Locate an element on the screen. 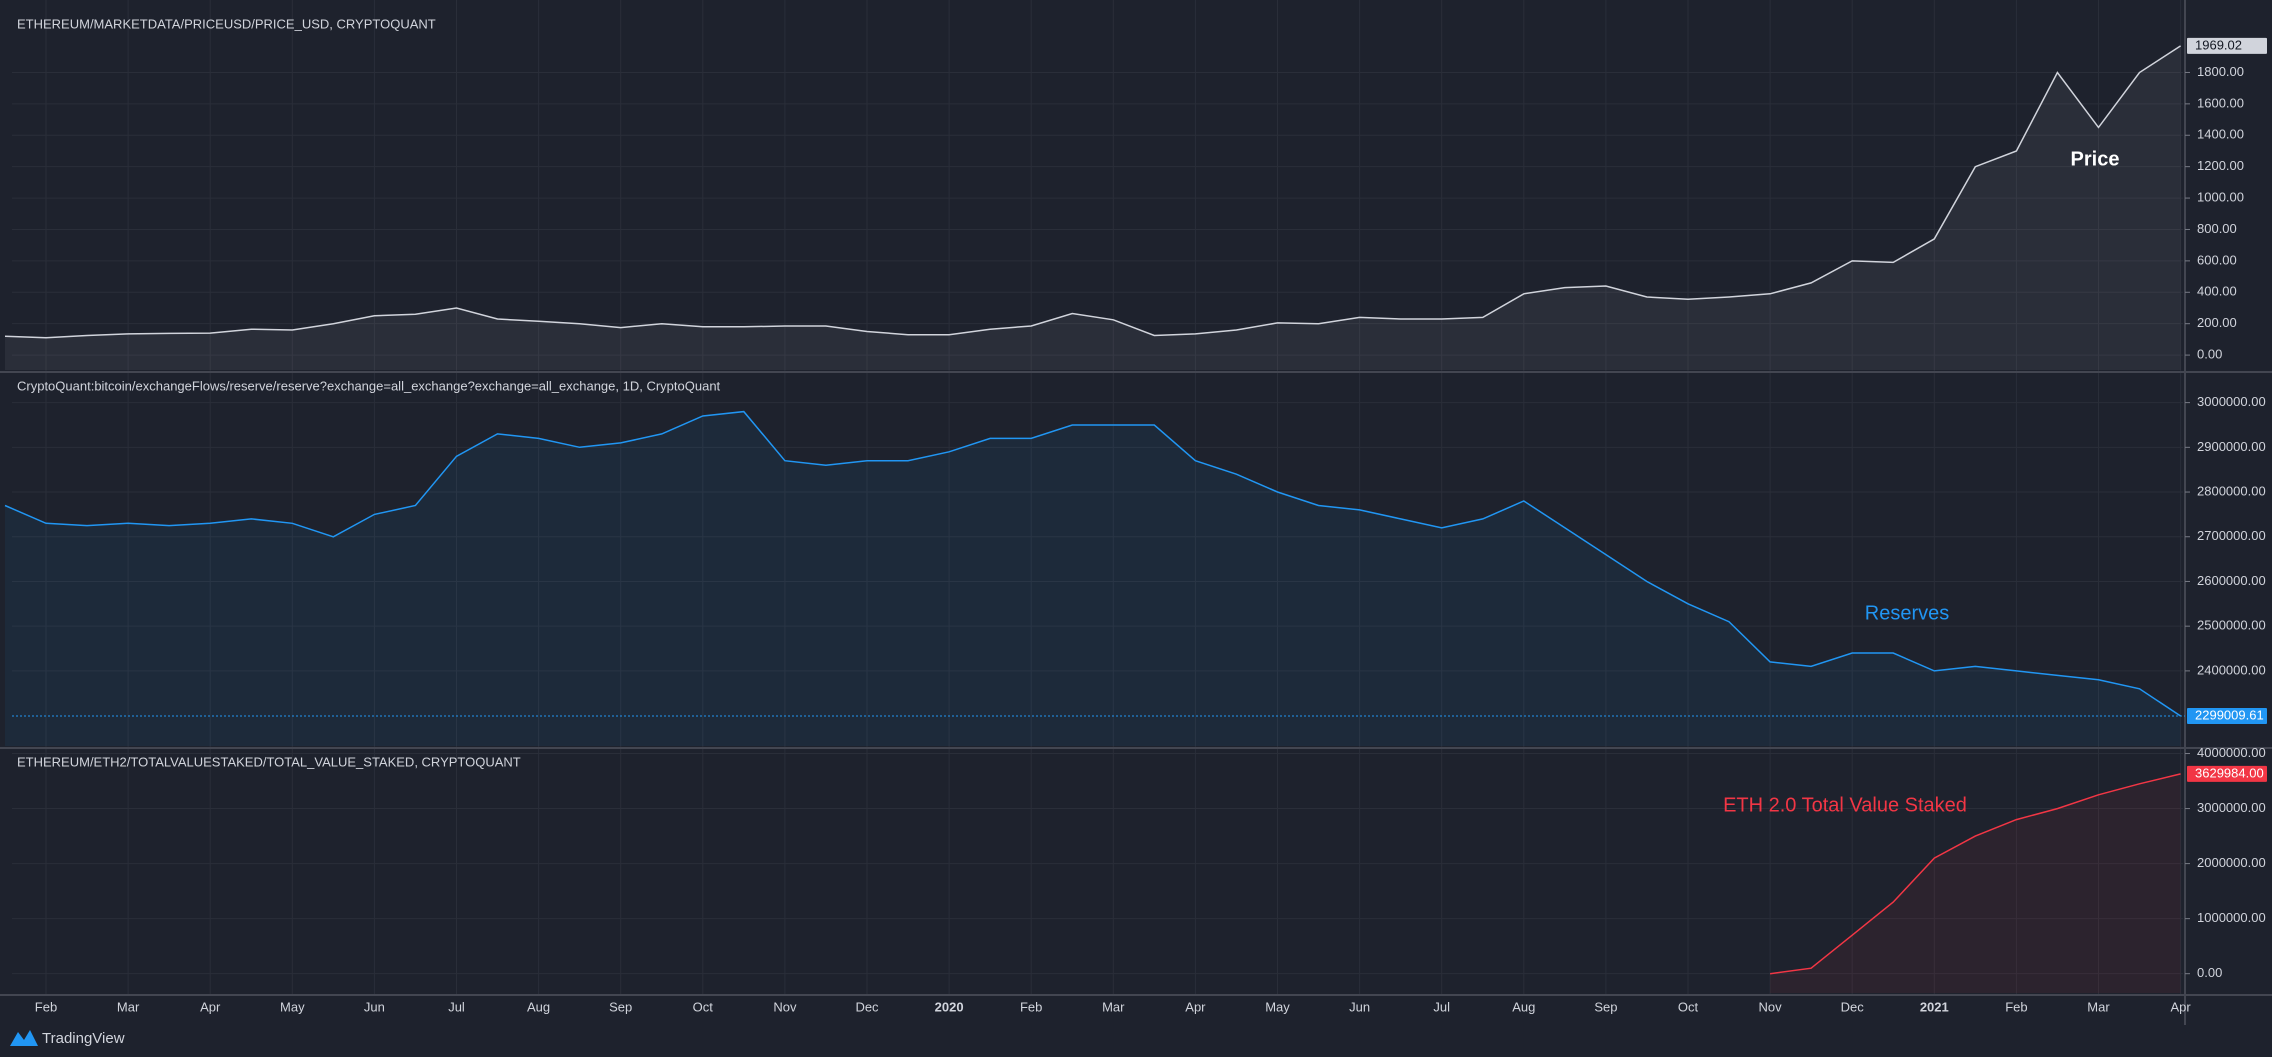  brand-logo: TradingView is located at coordinates (67, 1038).